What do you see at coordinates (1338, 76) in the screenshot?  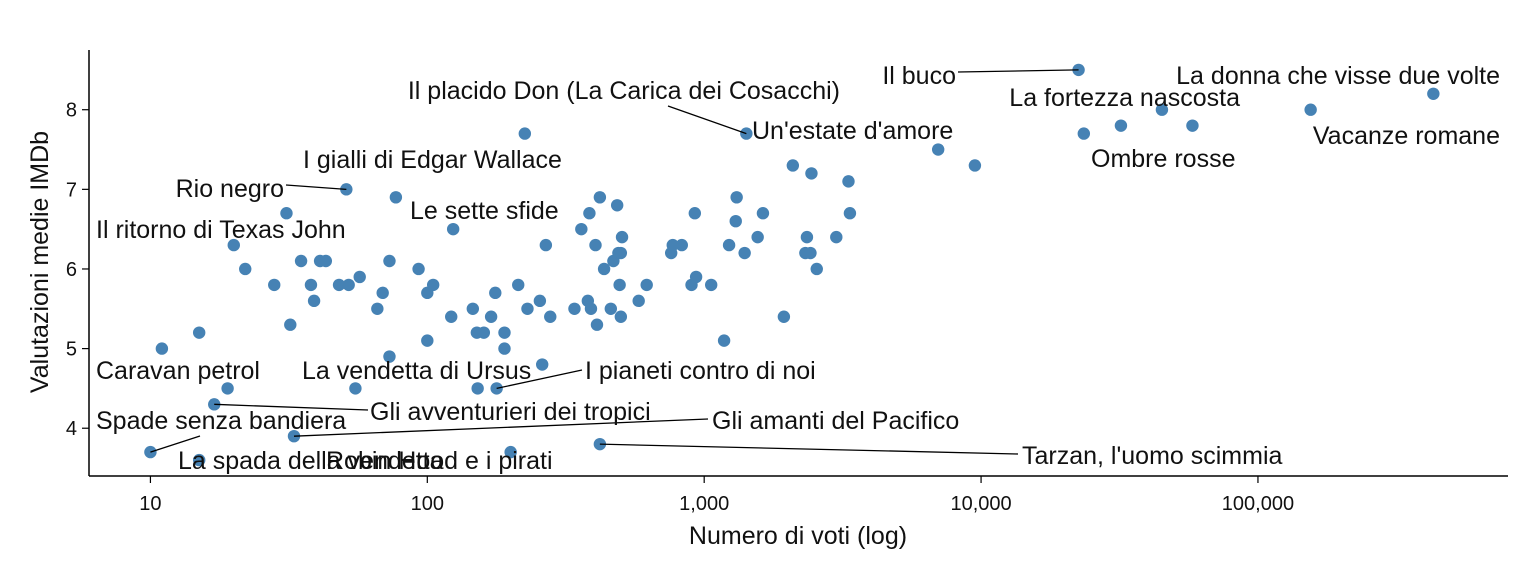 I see `point-label: La donna che visse due volte` at bounding box center [1338, 76].